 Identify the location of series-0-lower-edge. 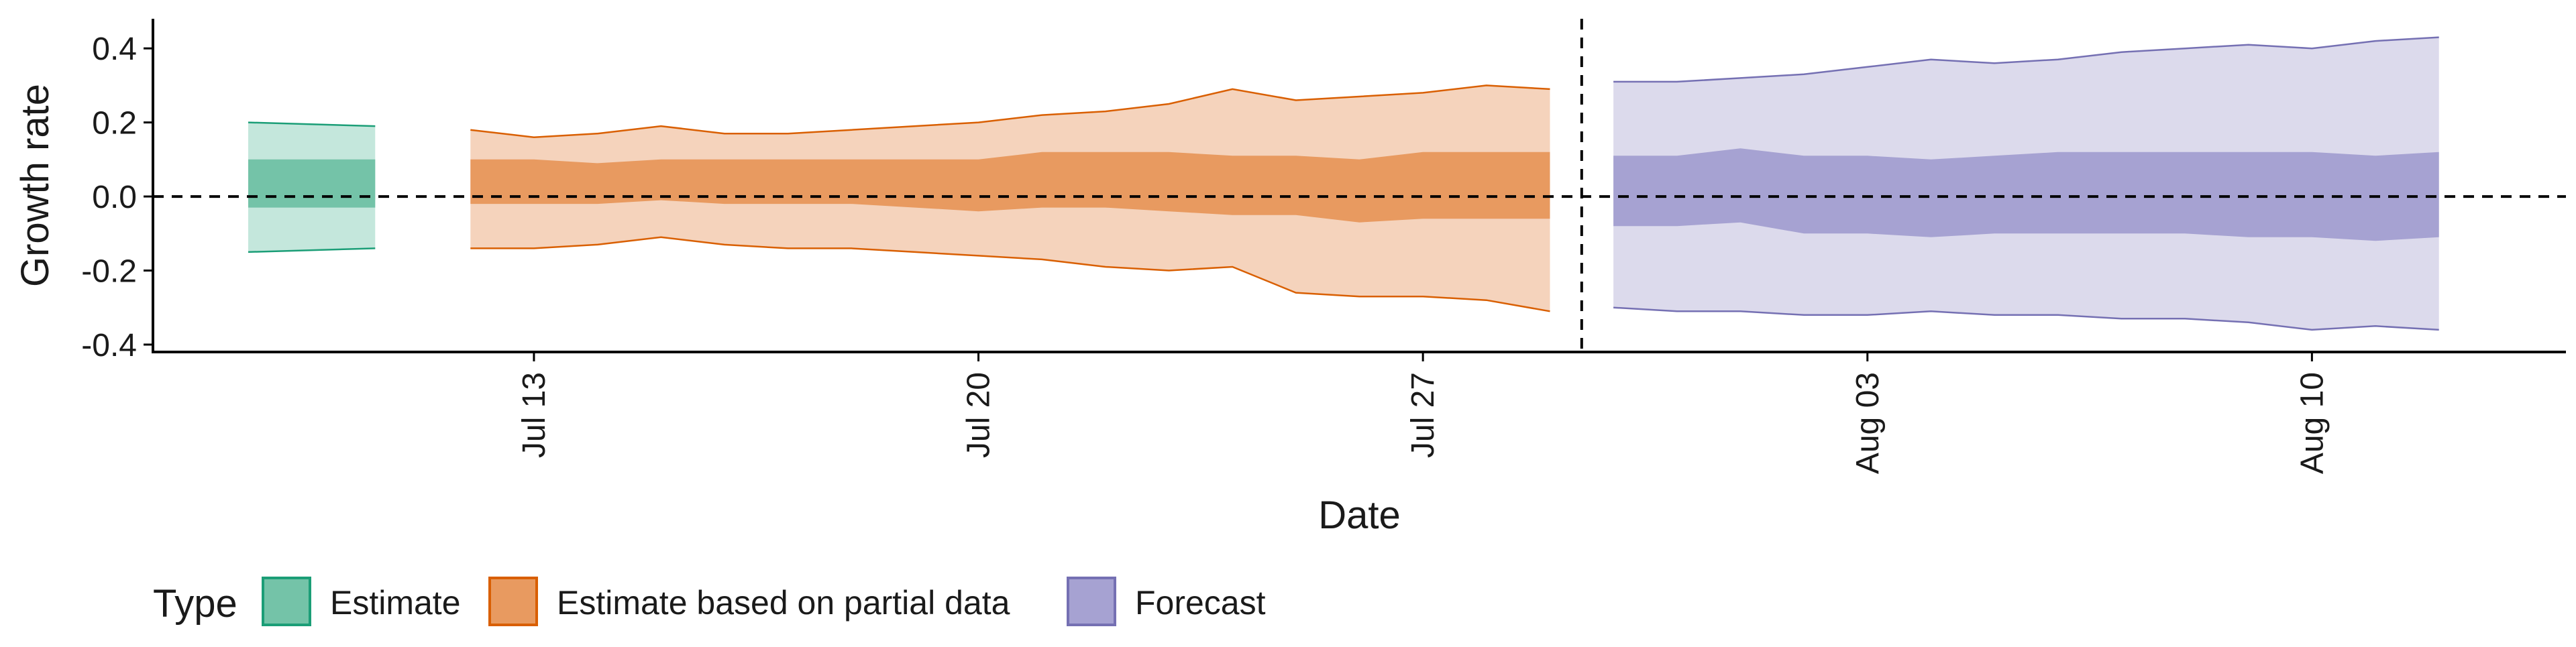
(312, 250).